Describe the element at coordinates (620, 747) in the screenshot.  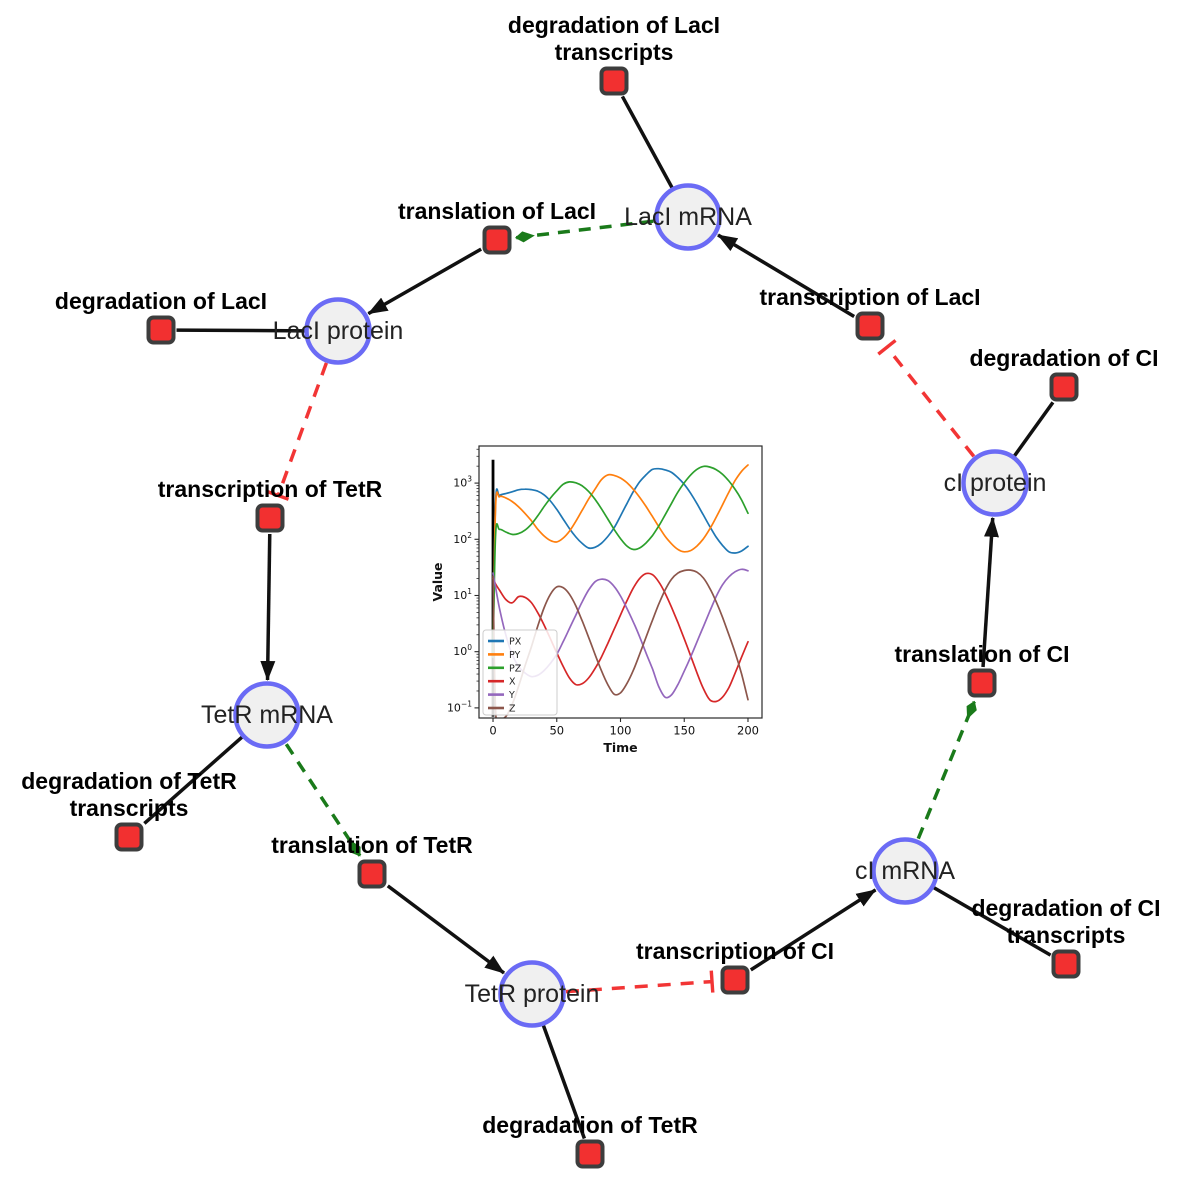
I see `x-axis-label: Time` at that location.